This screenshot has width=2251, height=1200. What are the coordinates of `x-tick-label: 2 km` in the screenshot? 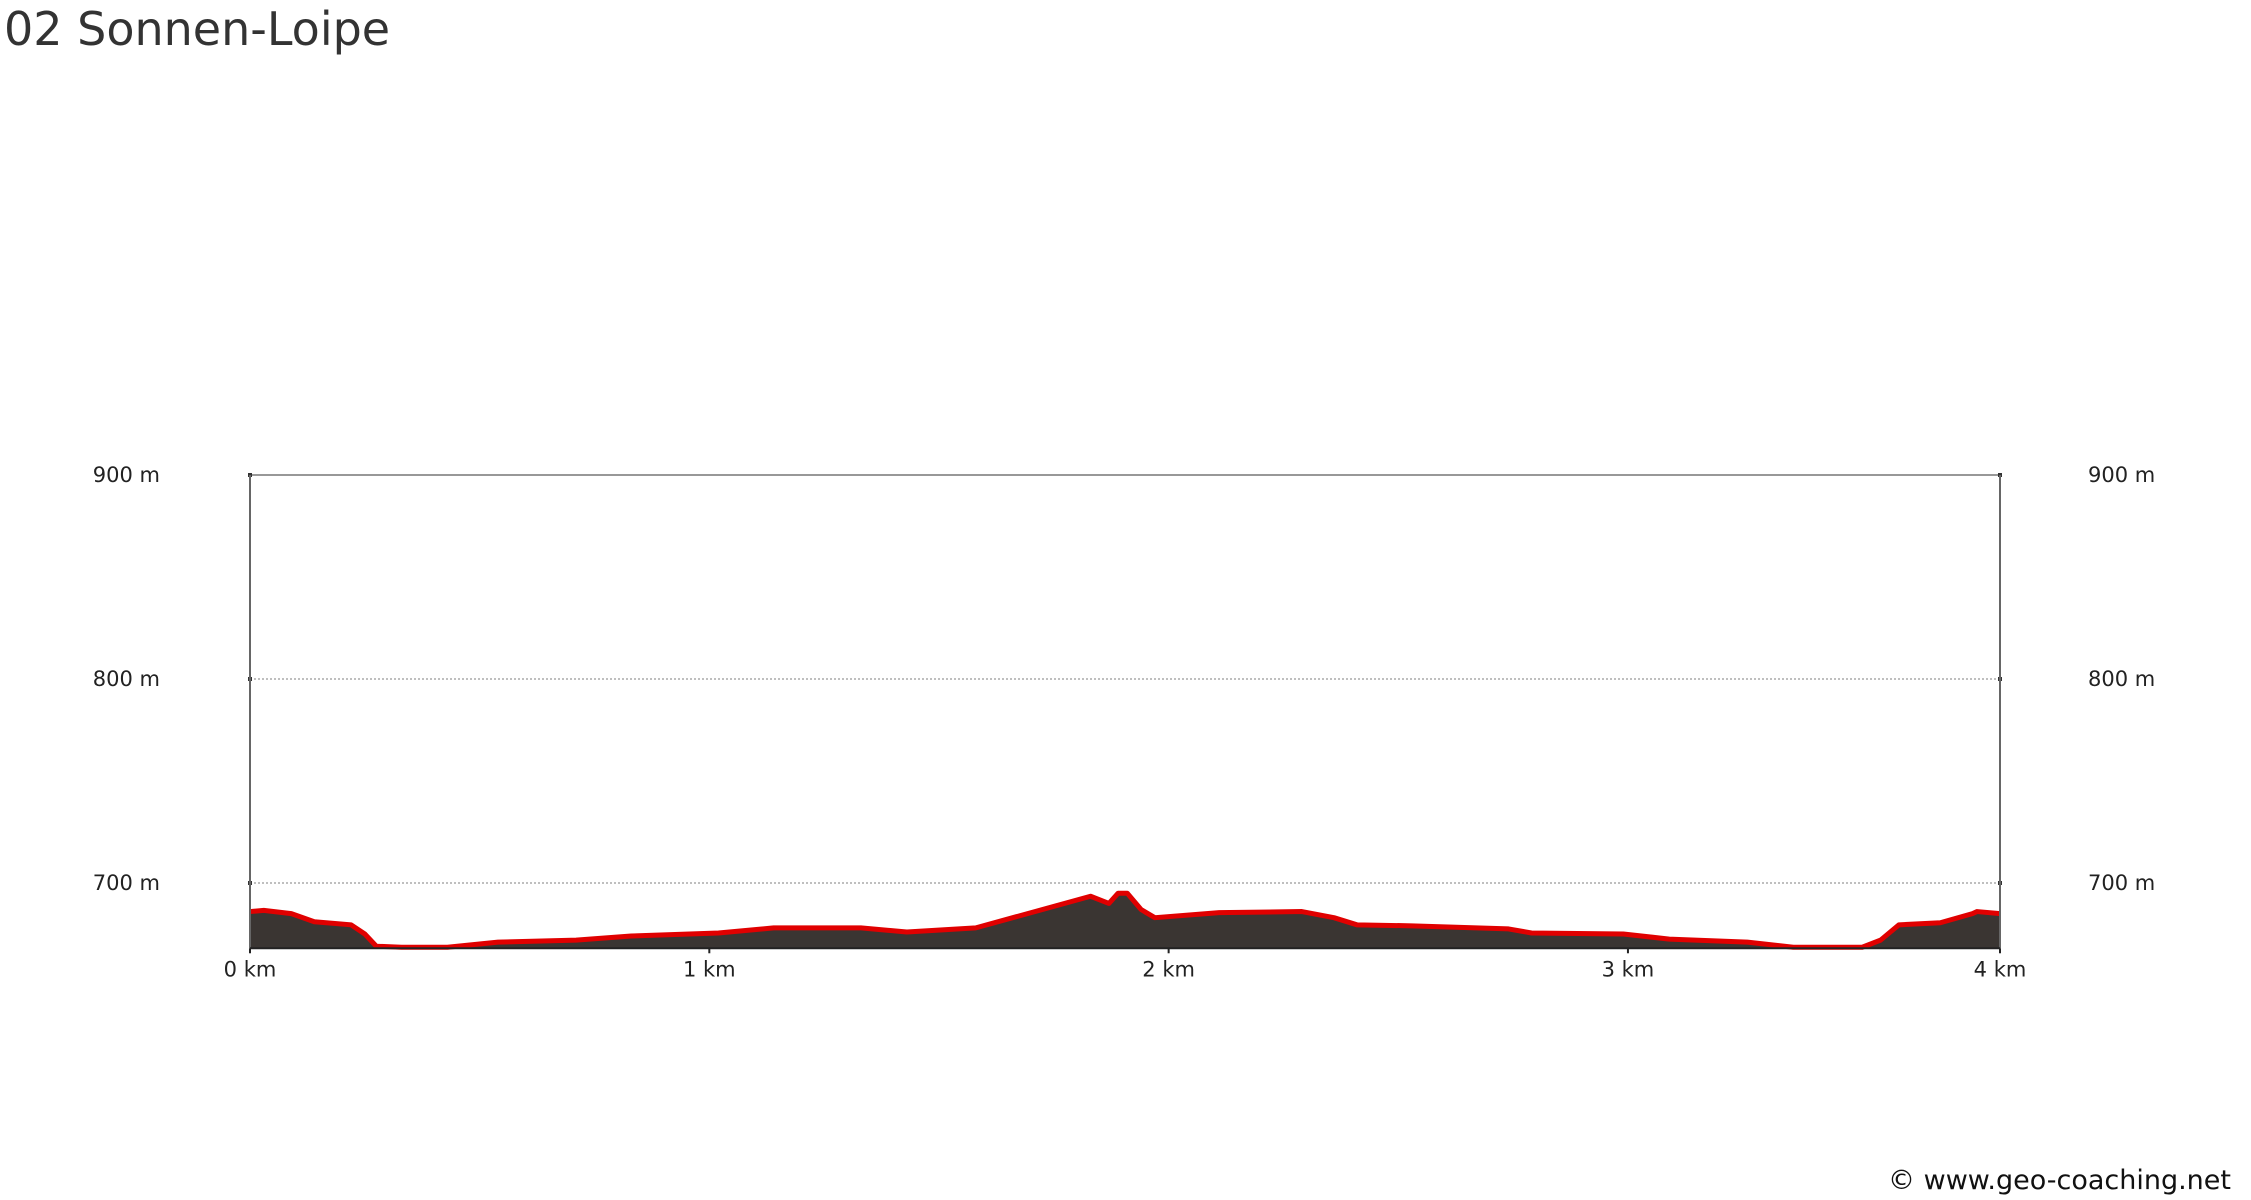 It's located at (1168, 969).